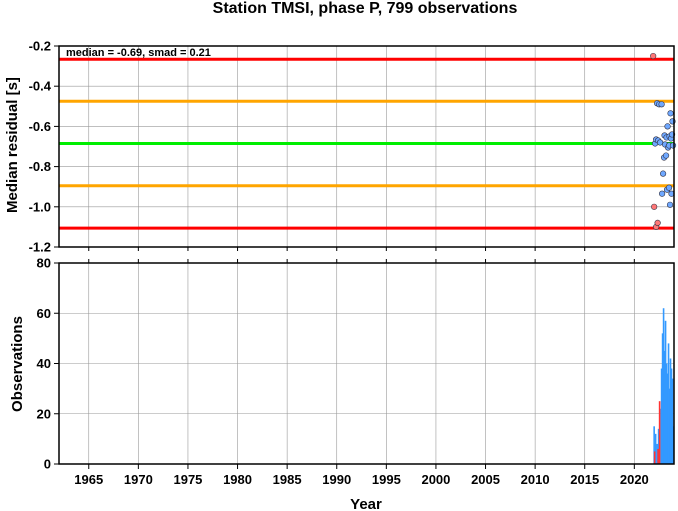 Image resolution: width=678 pixels, height=511 pixels. What do you see at coordinates (44, 413) in the screenshot?
I see `y-tick-label: 20` at bounding box center [44, 413].